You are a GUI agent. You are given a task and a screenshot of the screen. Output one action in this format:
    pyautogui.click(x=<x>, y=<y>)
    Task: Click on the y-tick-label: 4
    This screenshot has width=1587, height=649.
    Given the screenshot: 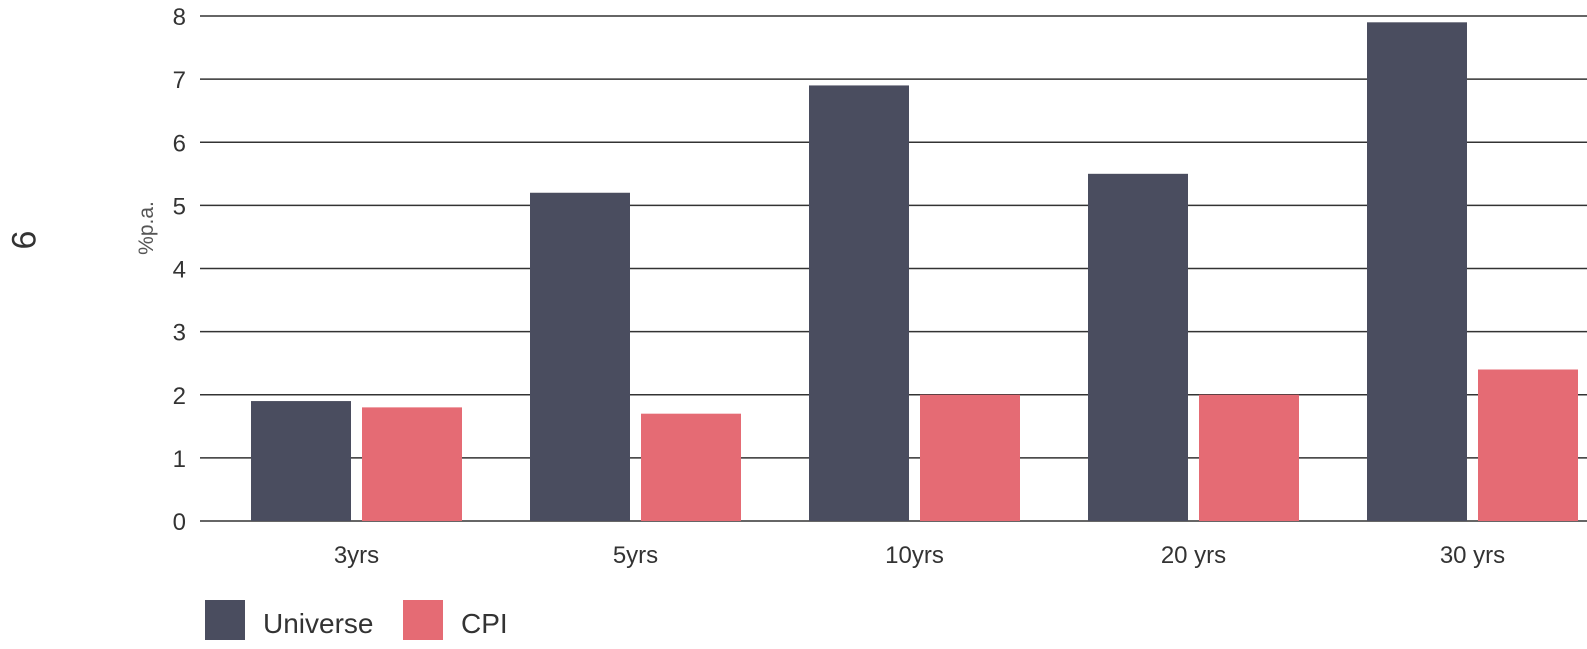 What is the action you would take?
    pyautogui.click(x=179, y=270)
    